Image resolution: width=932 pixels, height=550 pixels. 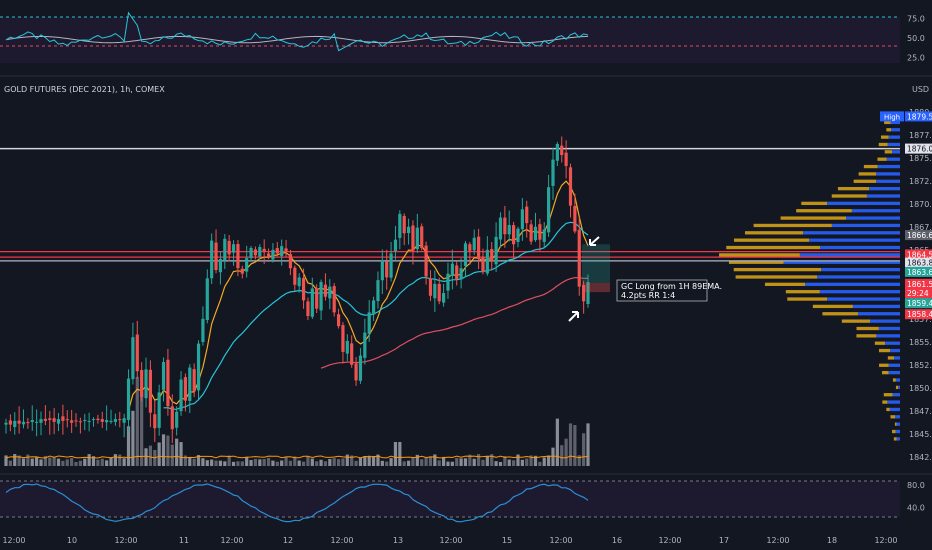 What do you see at coordinates (462, 37) in the screenshot?
I see `top-oscillator-pane: 75.0 50.0 25.0` at bounding box center [462, 37].